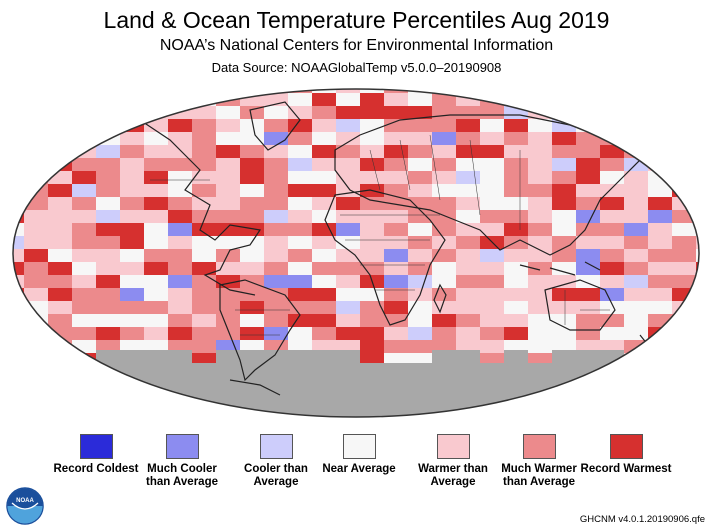 The image size is (713, 531). Describe the element at coordinates (359, 469) in the screenshot. I see `legend-label: Near Average` at that location.